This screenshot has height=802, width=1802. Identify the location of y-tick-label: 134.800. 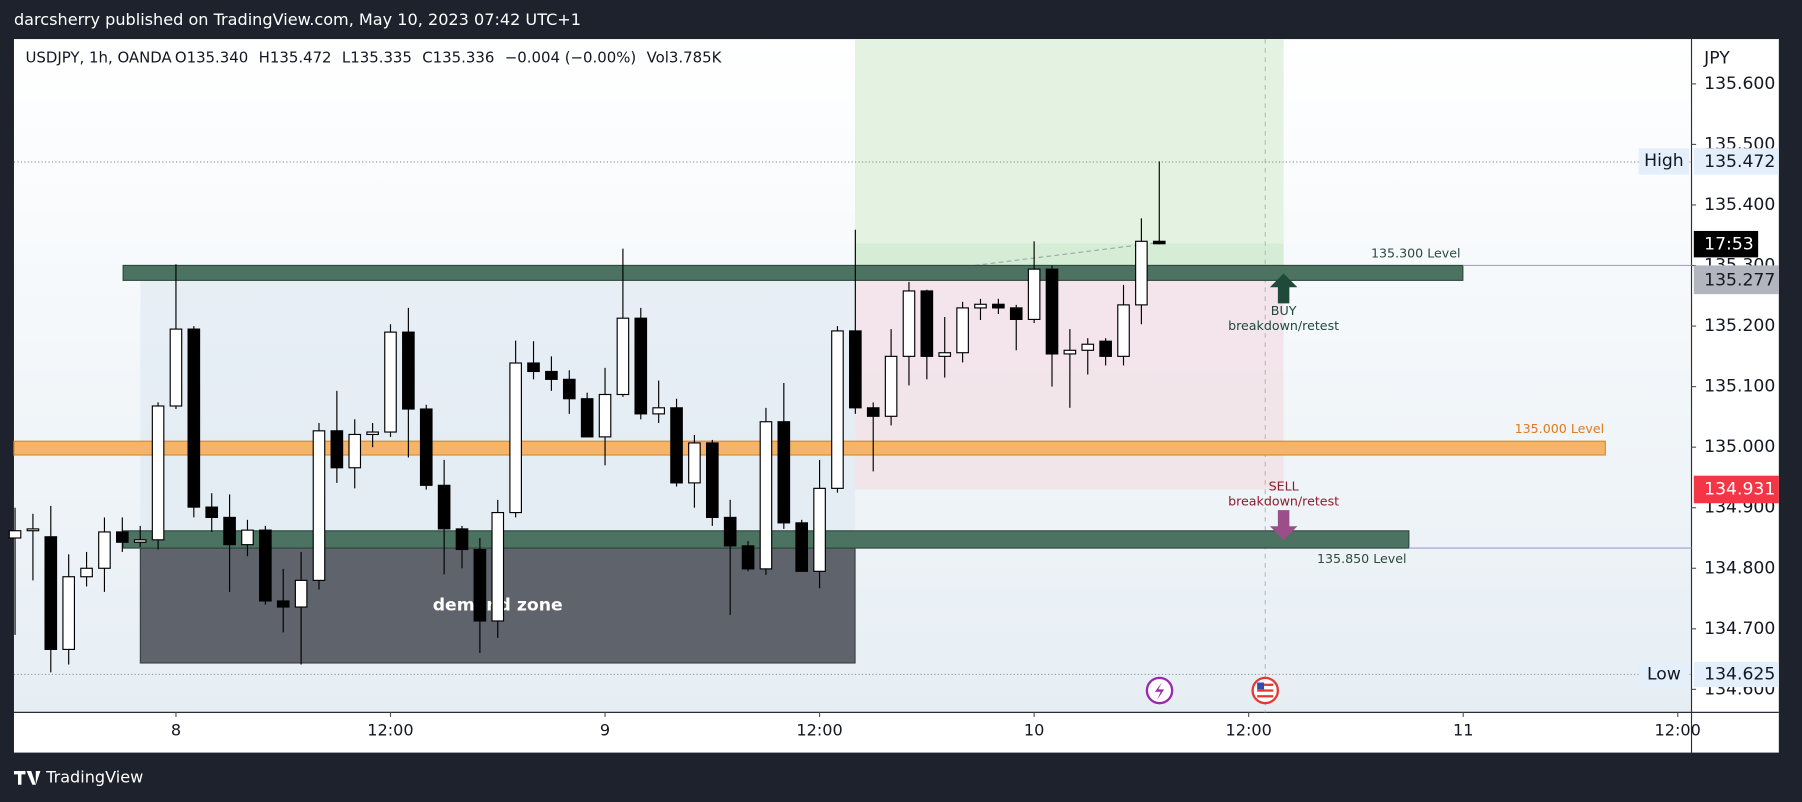
(1739, 568).